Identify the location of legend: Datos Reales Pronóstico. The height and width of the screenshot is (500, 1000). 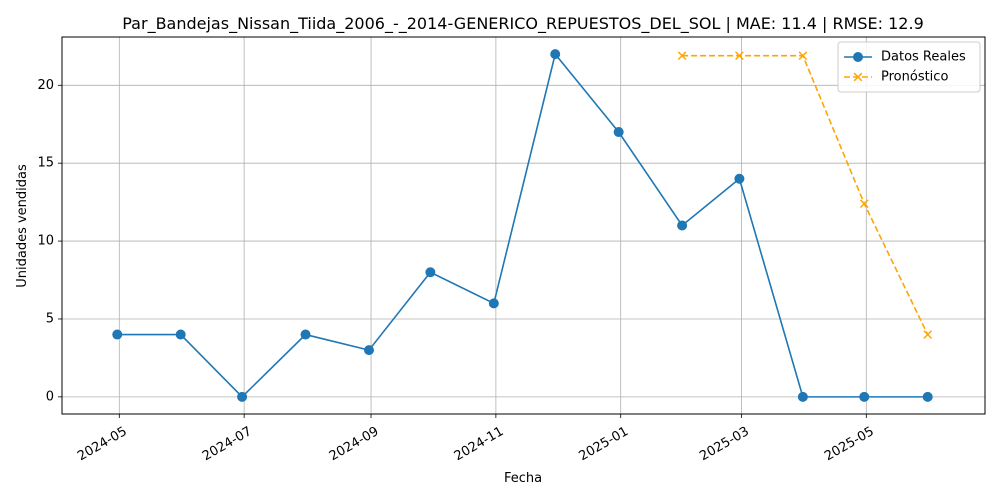
(909, 67).